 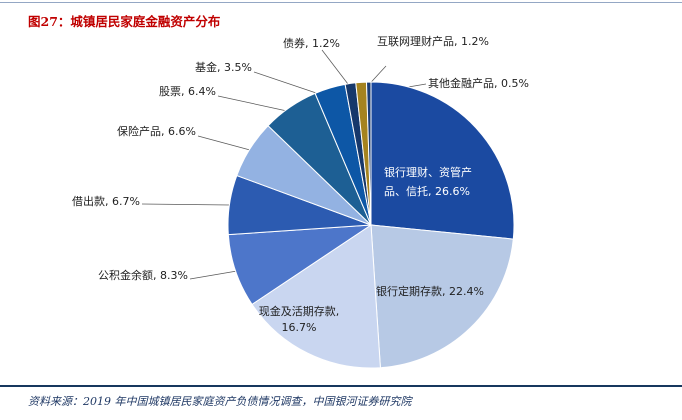 I want to click on slice-label-provident-fund: 公积金余额, 8.3%, so click(x=143, y=275).